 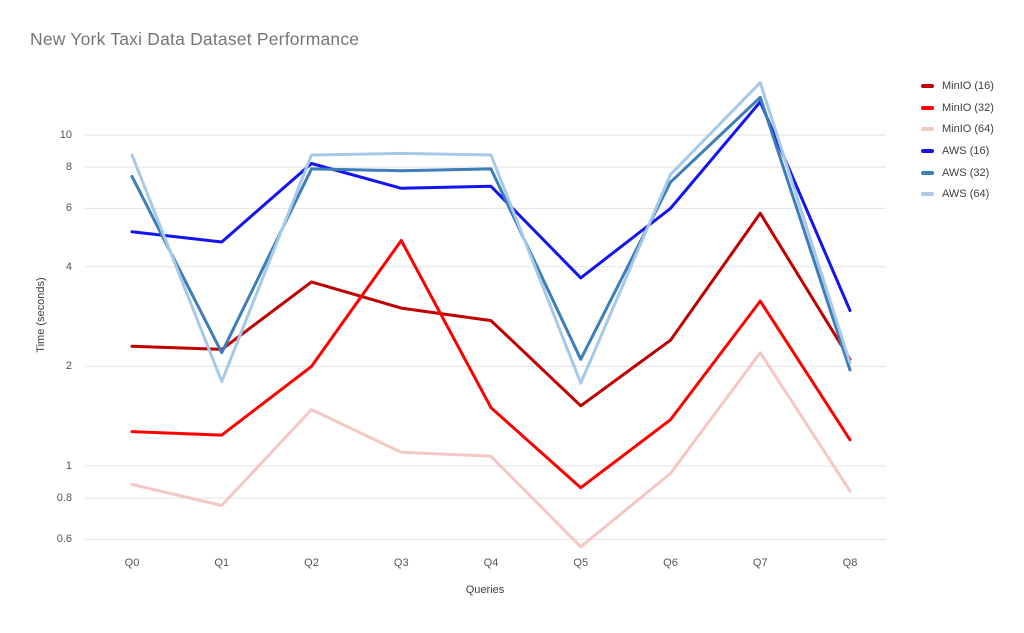 What do you see at coordinates (68, 167) in the screenshot?
I see `y-tick-label: 8` at bounding box center [68, 167].